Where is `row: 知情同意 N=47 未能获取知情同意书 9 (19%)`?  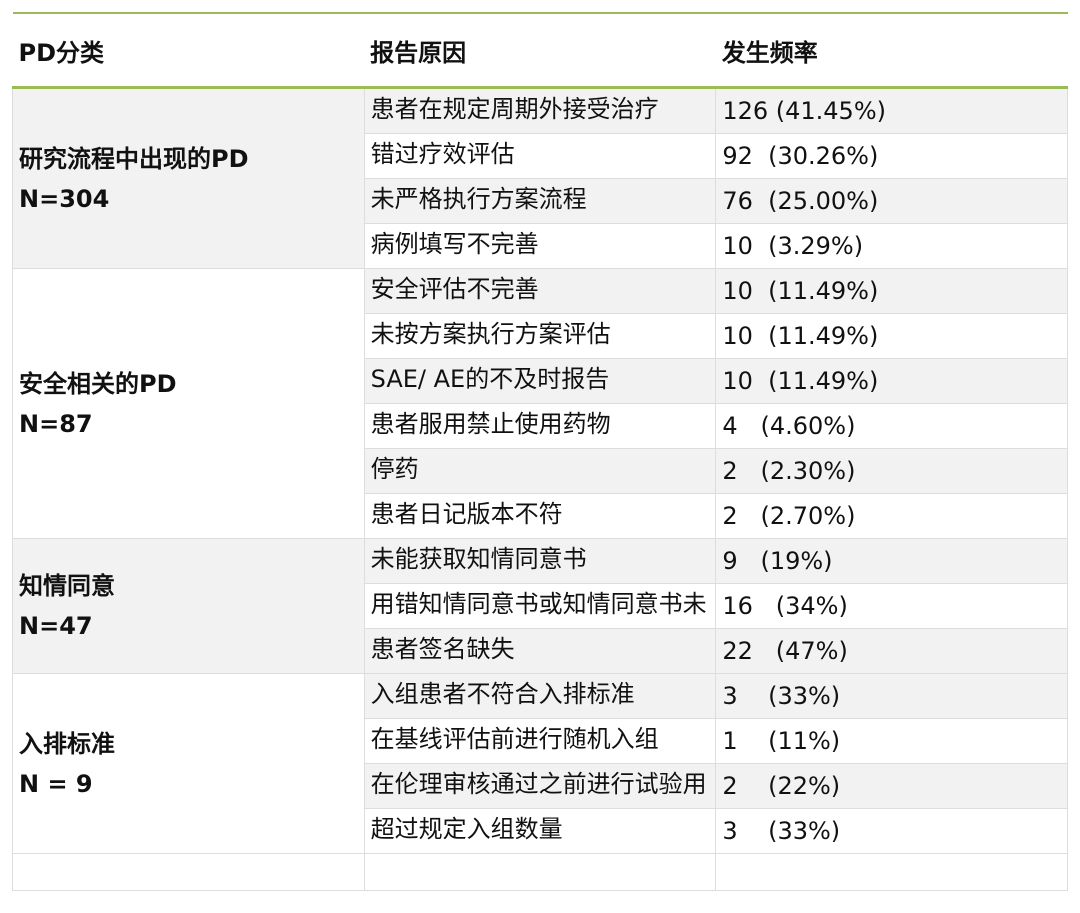 row: 知情同意 N=47 未能获取知情同意书 9 (19%) is located at coordinates (540, 606).